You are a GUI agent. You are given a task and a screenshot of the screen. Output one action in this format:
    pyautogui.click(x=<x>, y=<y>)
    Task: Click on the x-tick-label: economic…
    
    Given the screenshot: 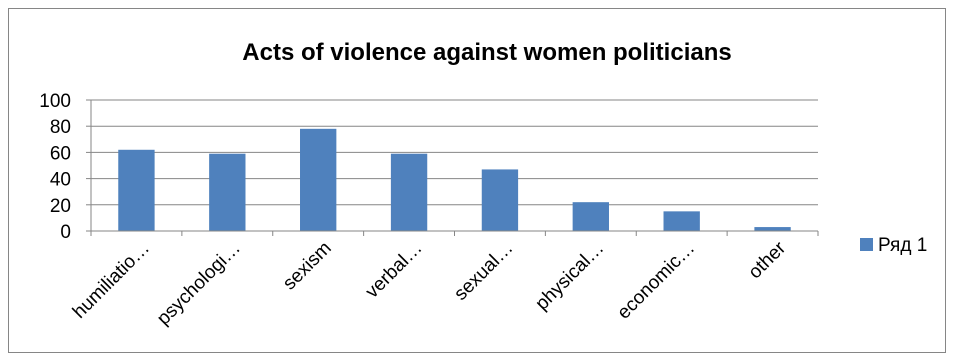 What is the action you would take?
    pyautogui.click(x=656, y=281)
    